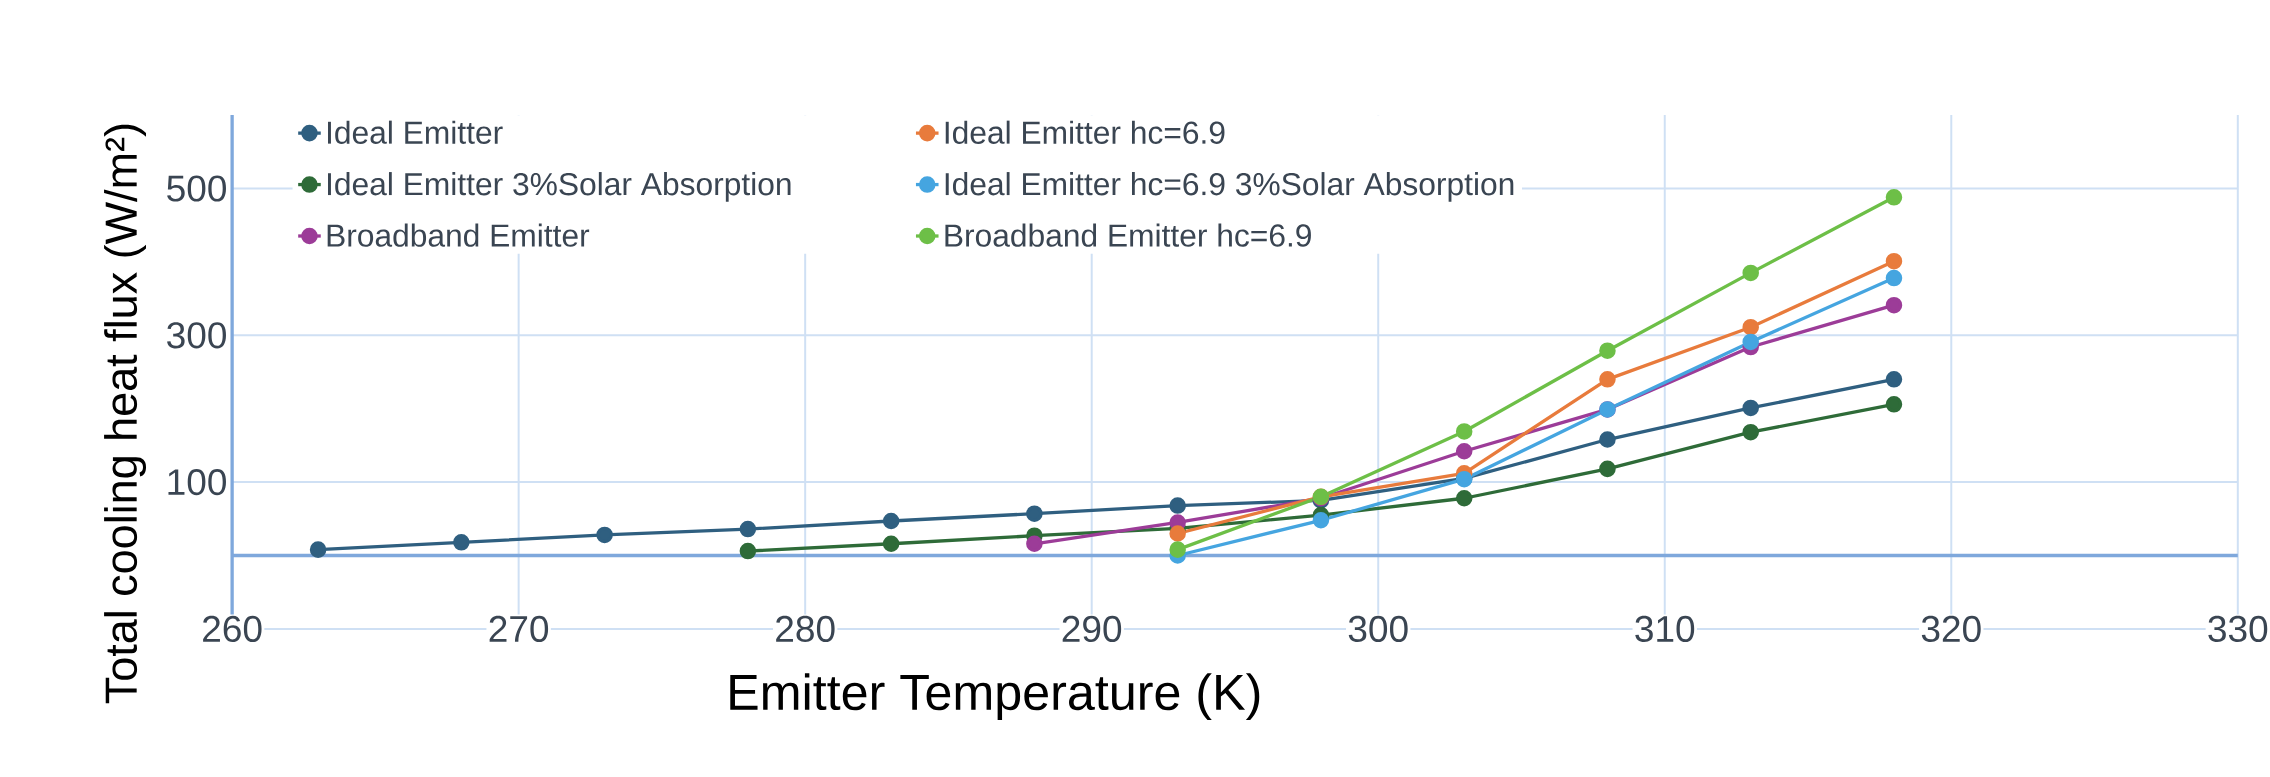  Describe the element at coordinates (995, 697) in the screenshot. I see `x-axis-title: Emitter Temperature (K)` at that location.